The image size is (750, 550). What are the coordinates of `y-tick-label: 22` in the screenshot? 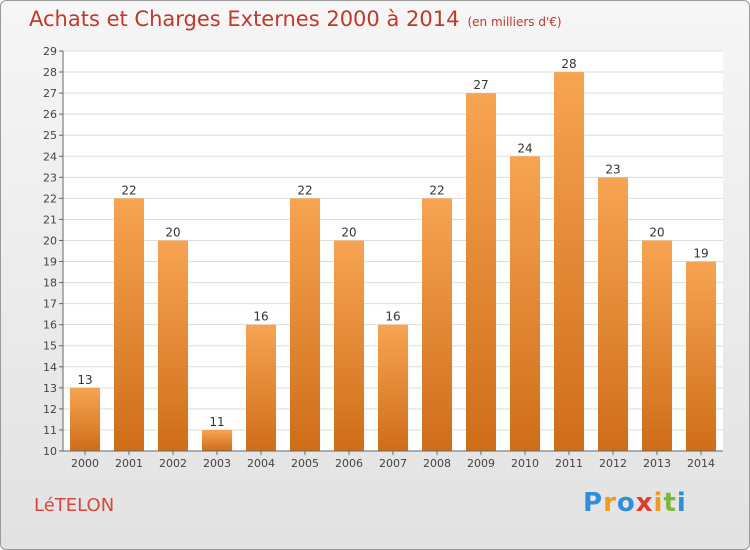 It's located at (50, 198).